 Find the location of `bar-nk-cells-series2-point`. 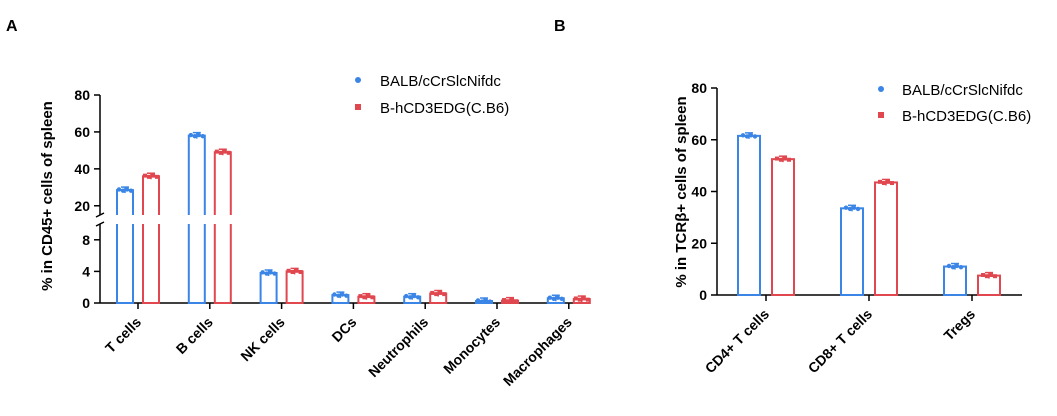

bar-nk-cells-series2-point is located at coordinates (292, 272).